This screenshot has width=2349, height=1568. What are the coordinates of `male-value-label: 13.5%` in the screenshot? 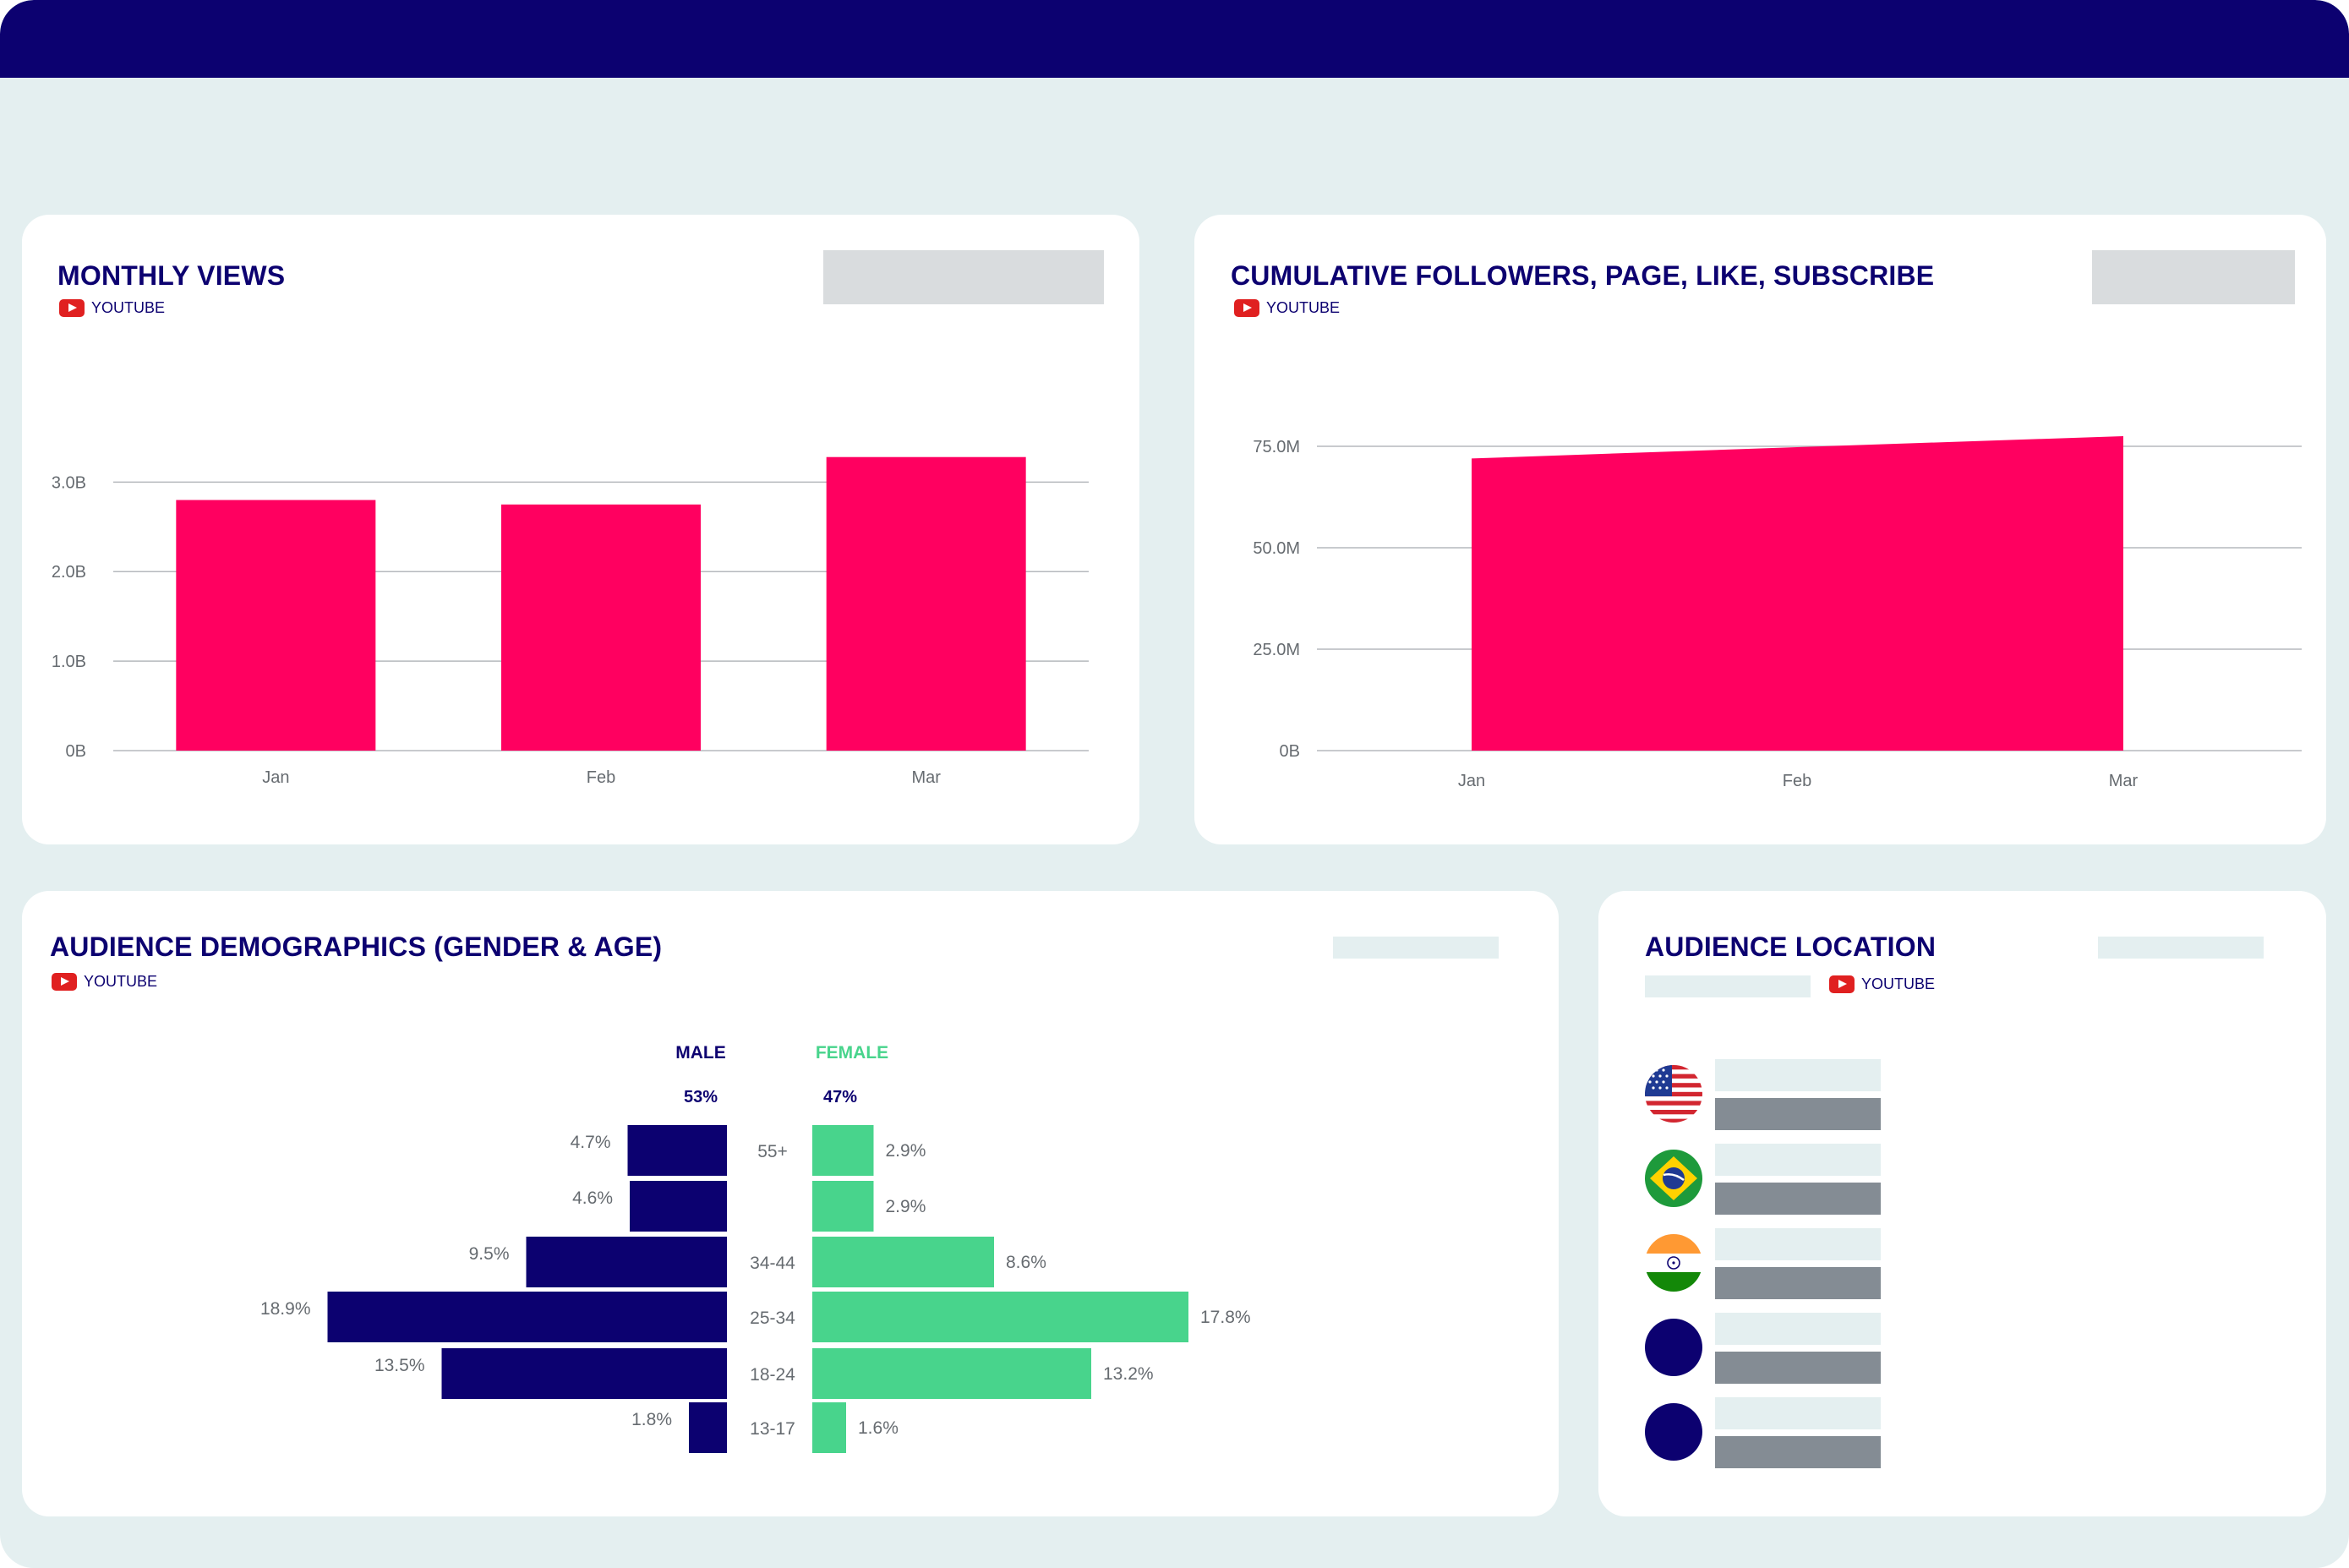 It's located at (399, 1365).